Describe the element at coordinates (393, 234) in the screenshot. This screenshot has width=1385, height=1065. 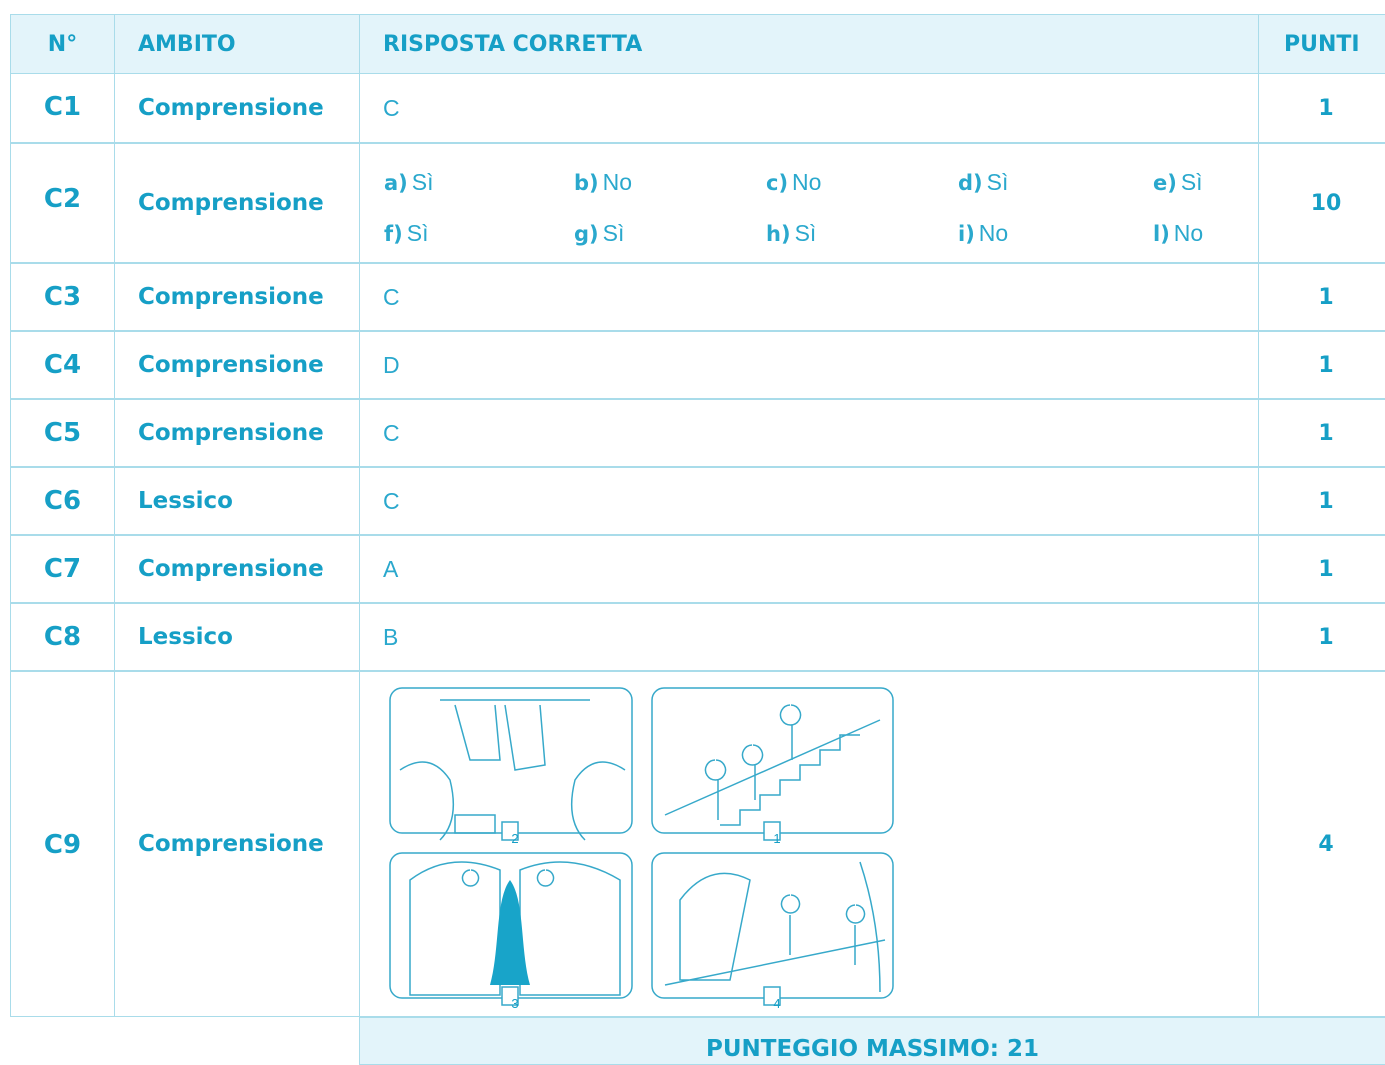
I see `answer-letter: f)` at that location.